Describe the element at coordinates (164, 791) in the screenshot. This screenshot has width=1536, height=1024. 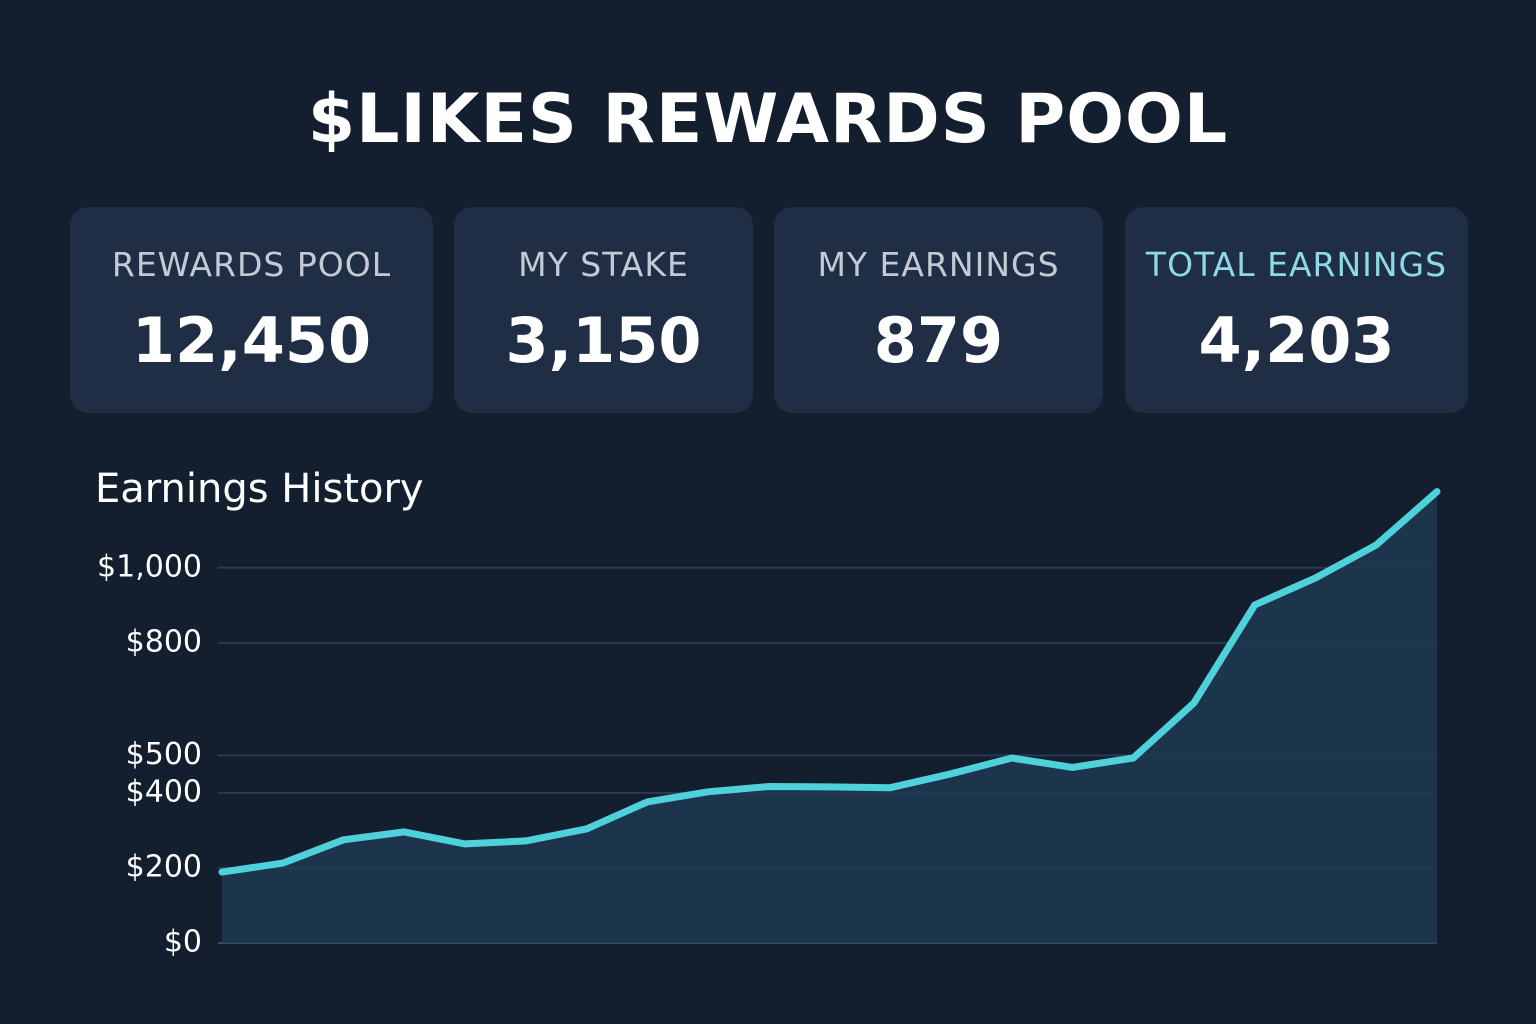
I see `y-tick-label: $400` at that location.